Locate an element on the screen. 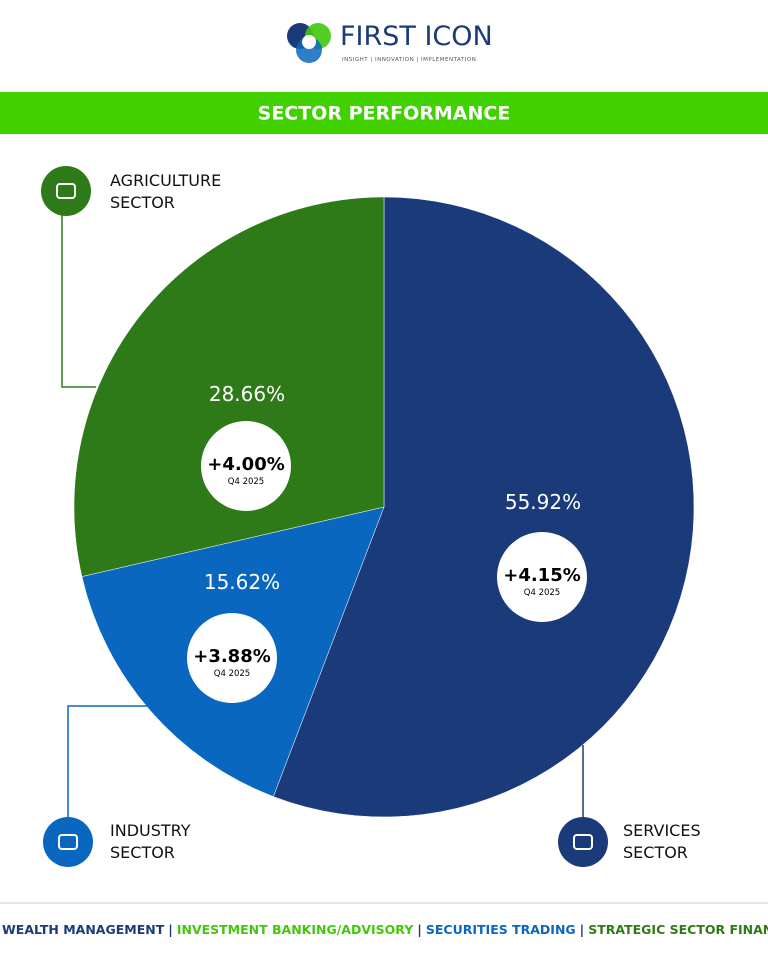  footer-item: SECURITIES TRADING is located at coordinates (500, 929).